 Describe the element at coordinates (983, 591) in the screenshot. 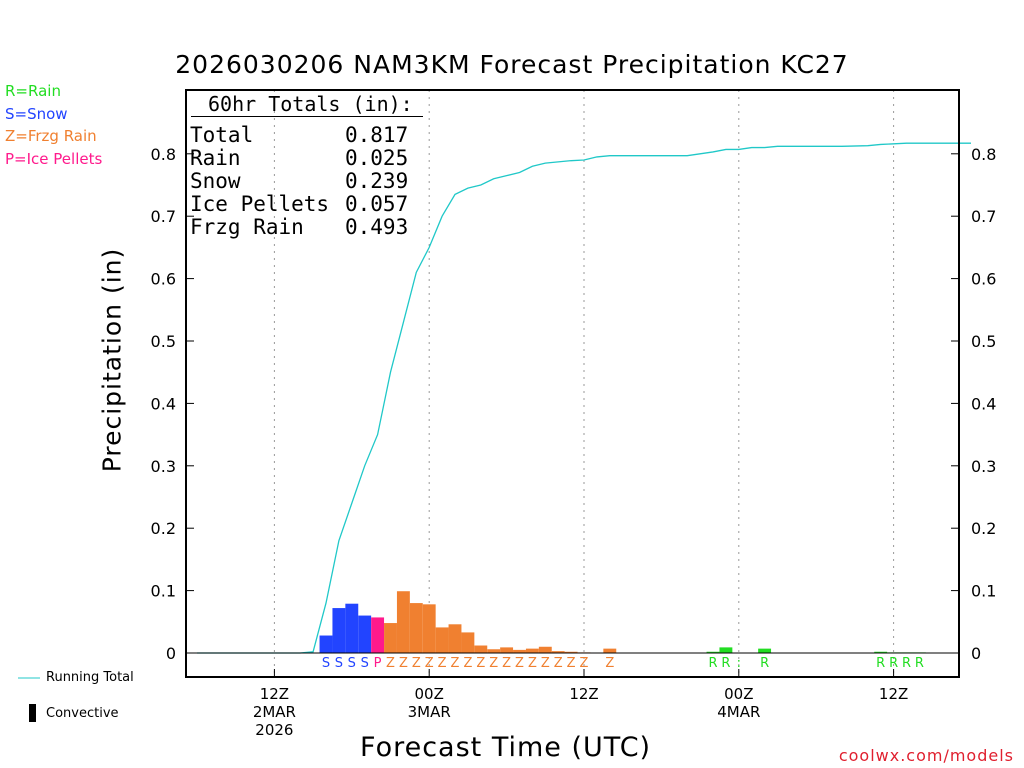

I see `y-tick-label-right: 0.1` at that location.